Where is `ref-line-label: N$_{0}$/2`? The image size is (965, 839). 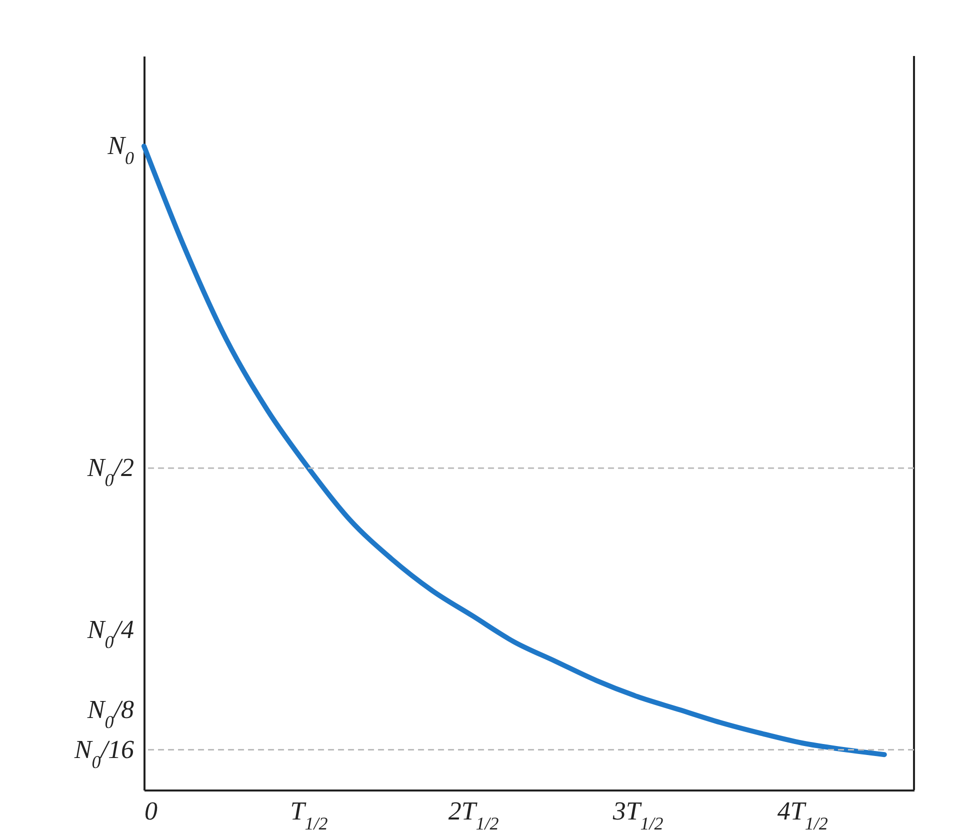 ref-line-label: N$_{0}$/2 is located at coordinates (110, 471).